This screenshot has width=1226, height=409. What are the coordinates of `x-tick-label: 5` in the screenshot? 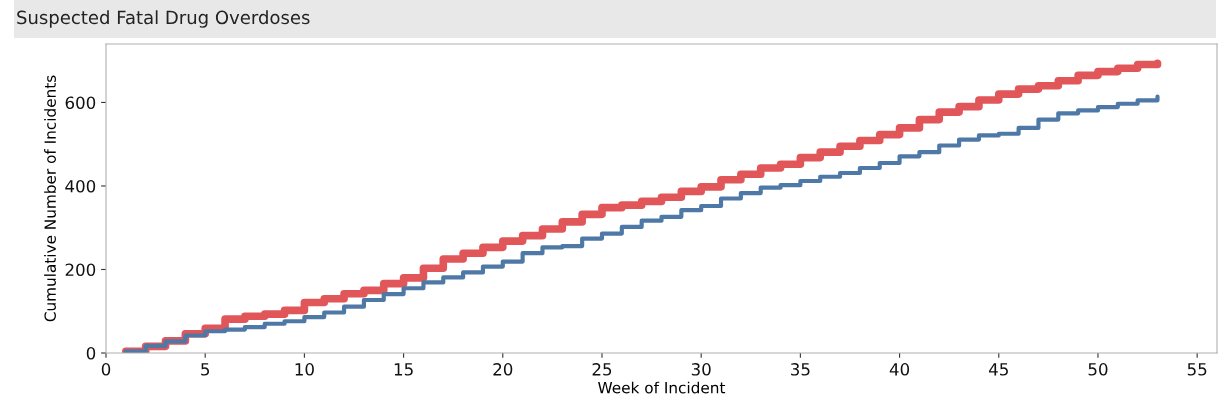 It's located at (205, 369).